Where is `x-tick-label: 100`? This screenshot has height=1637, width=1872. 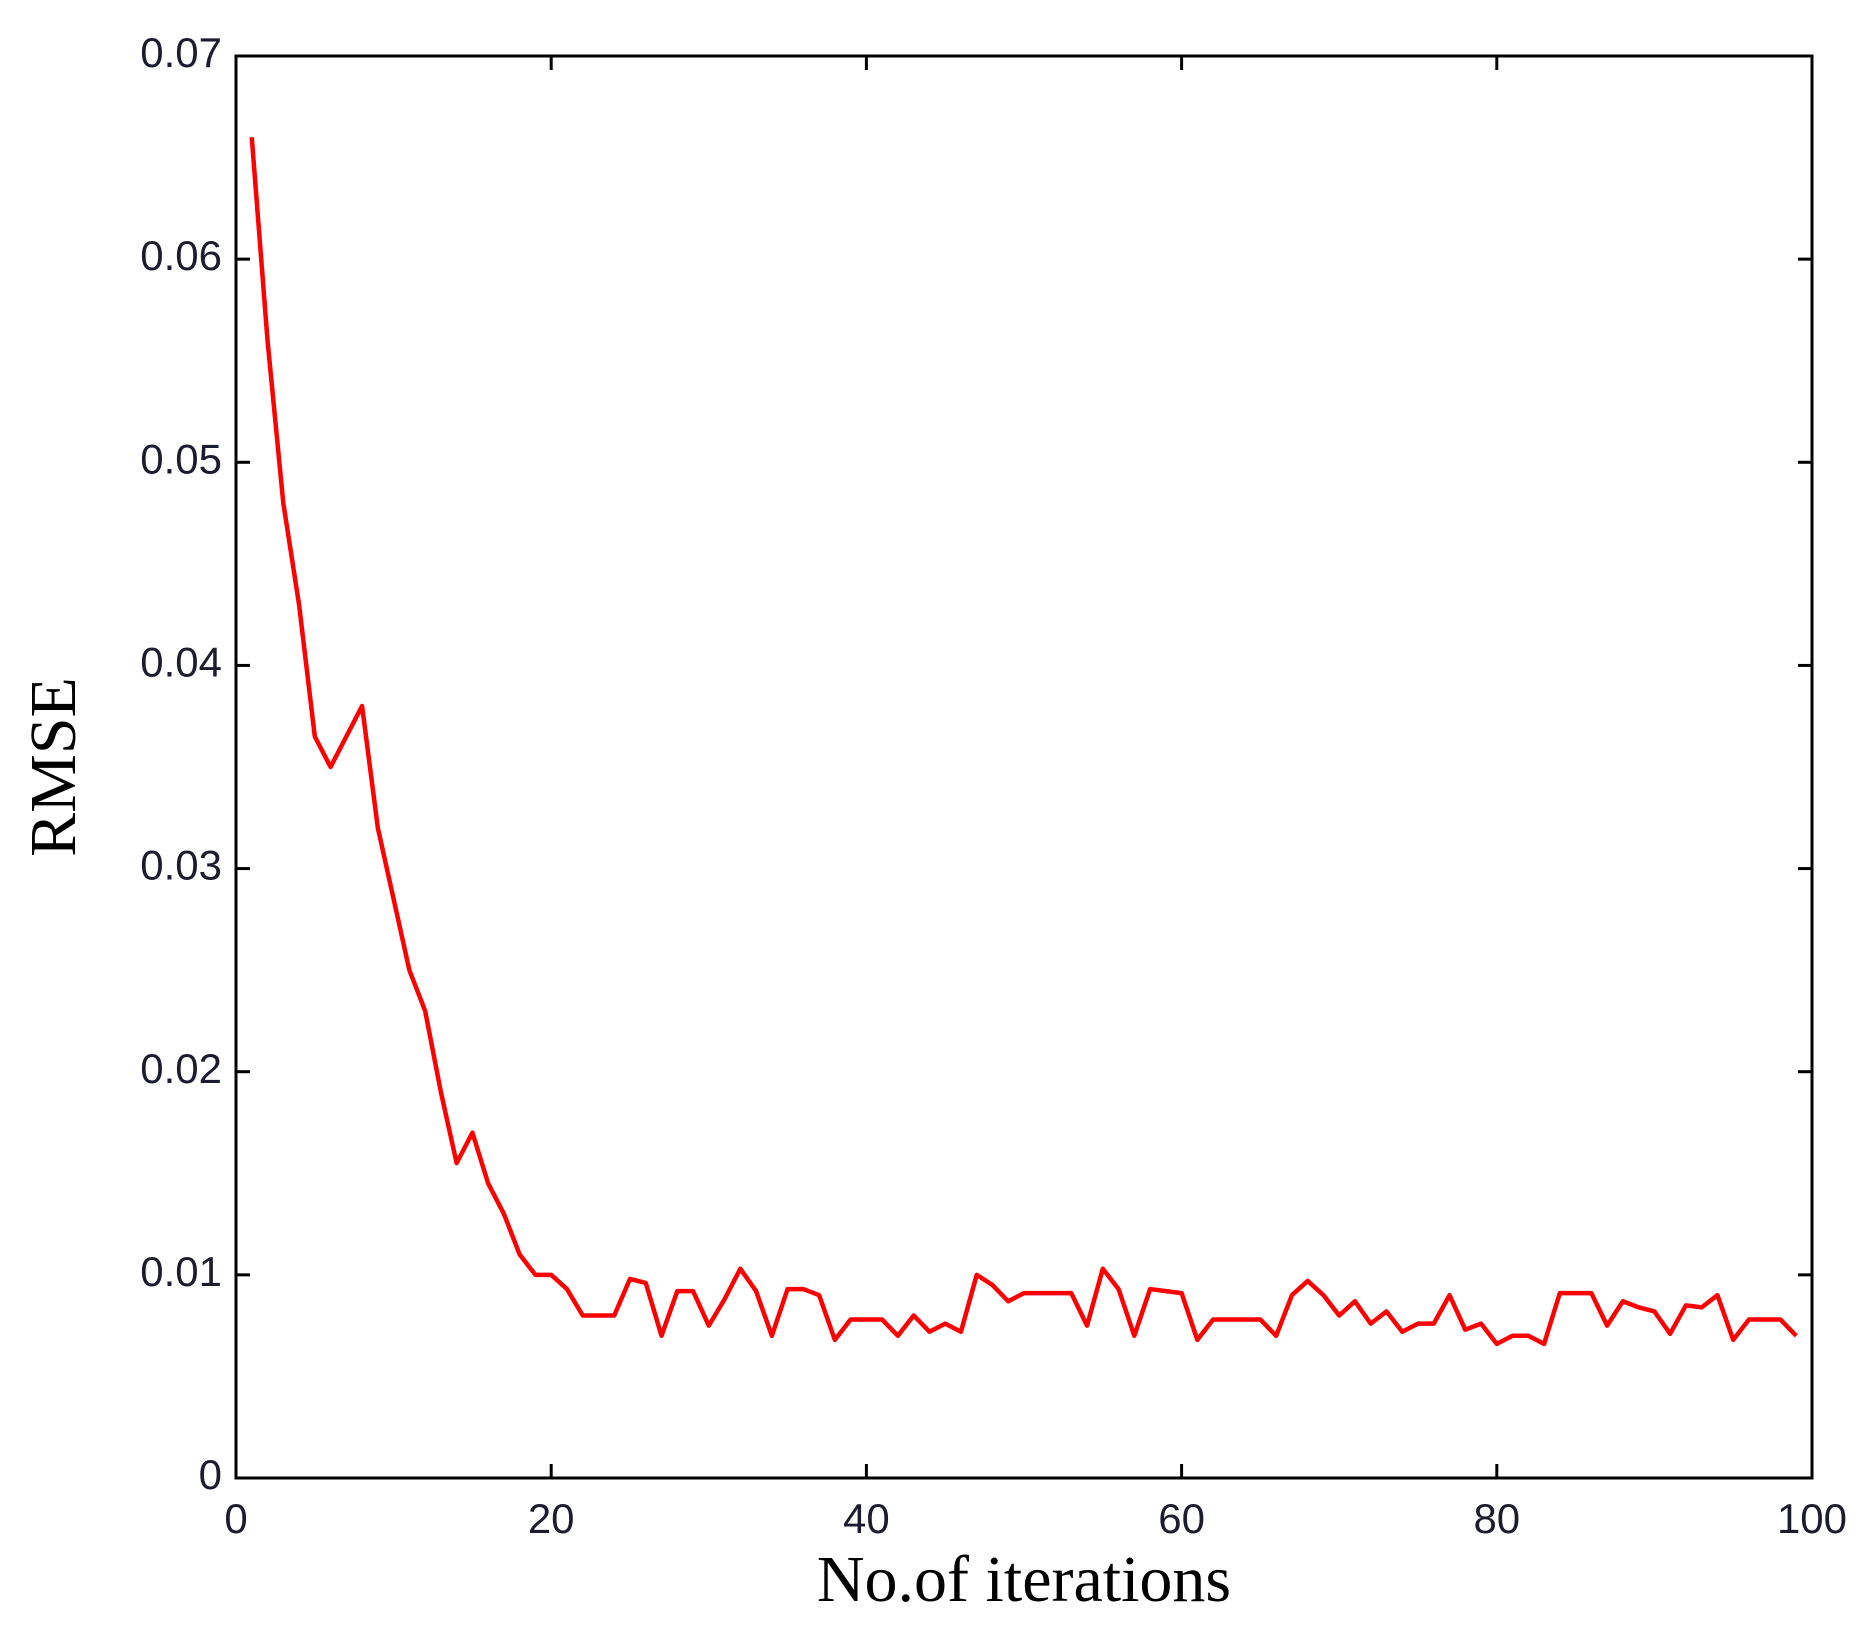 x-tick-label: 100 is located at coordinates (1812, 1518).